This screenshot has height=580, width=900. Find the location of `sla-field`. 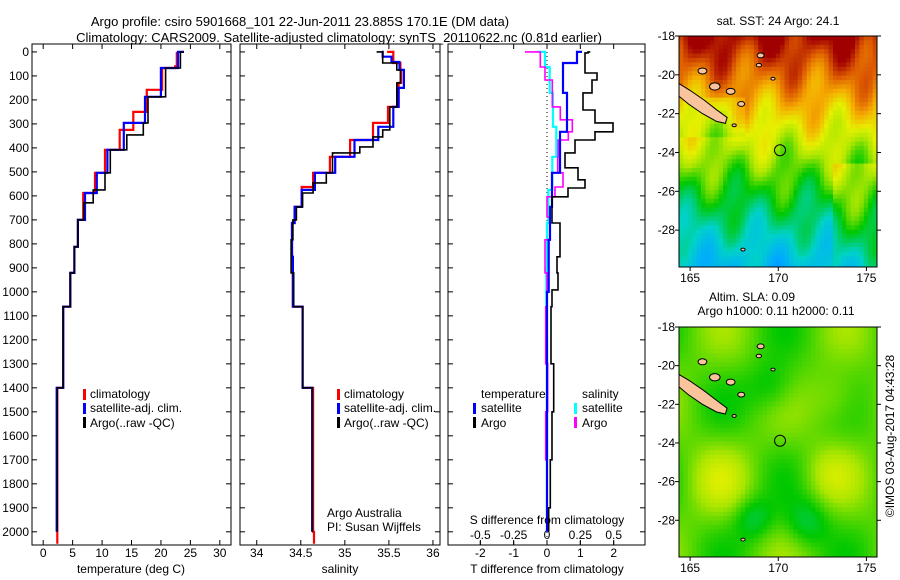

sla-field is located at coordinates (778, 442).